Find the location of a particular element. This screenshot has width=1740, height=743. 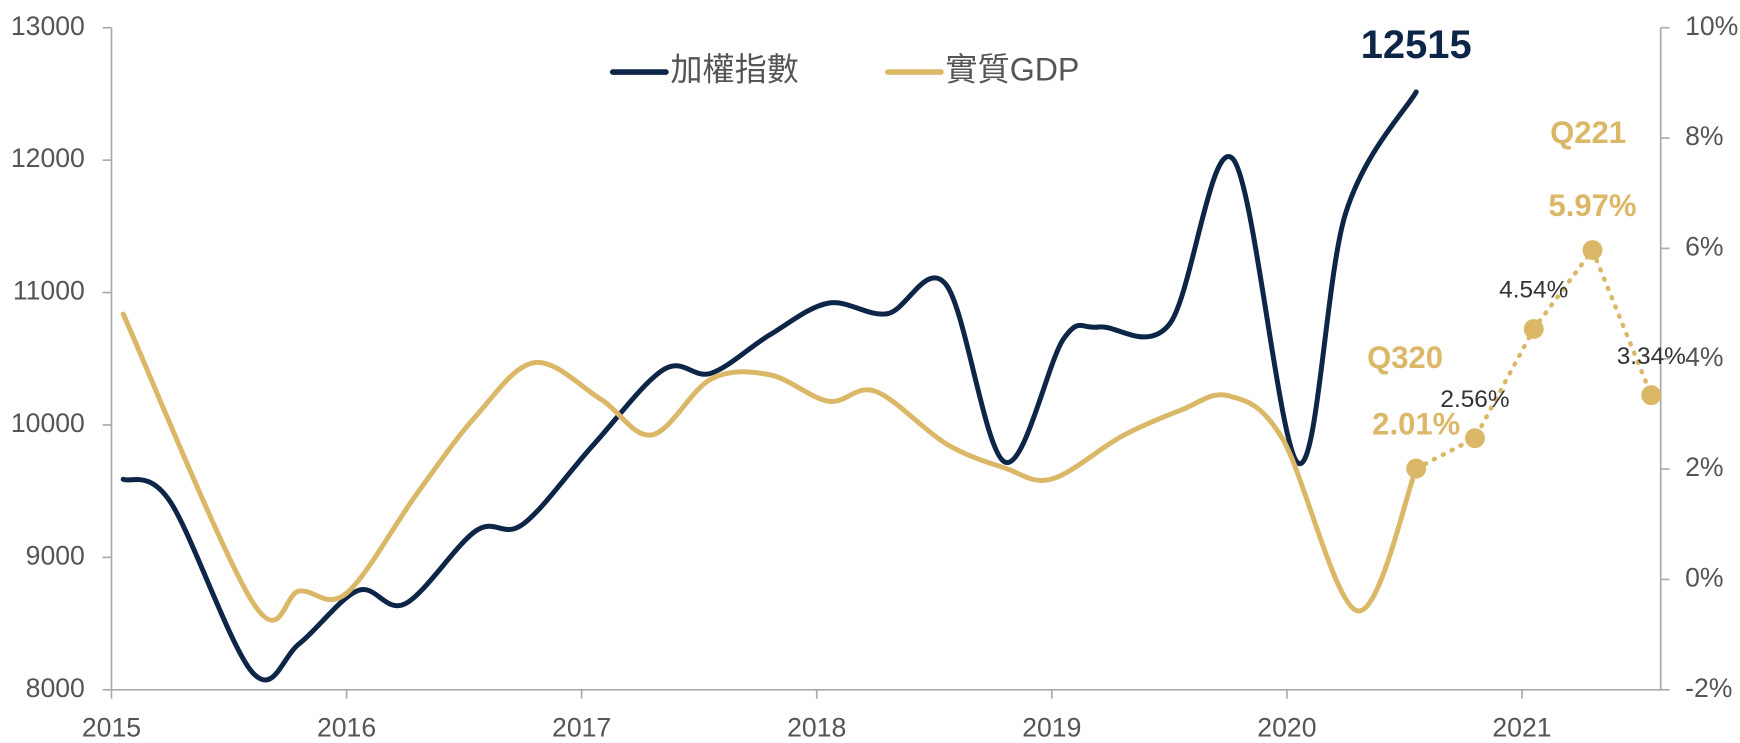

data-label: 5.97% is located at coordinates (1592, 205).